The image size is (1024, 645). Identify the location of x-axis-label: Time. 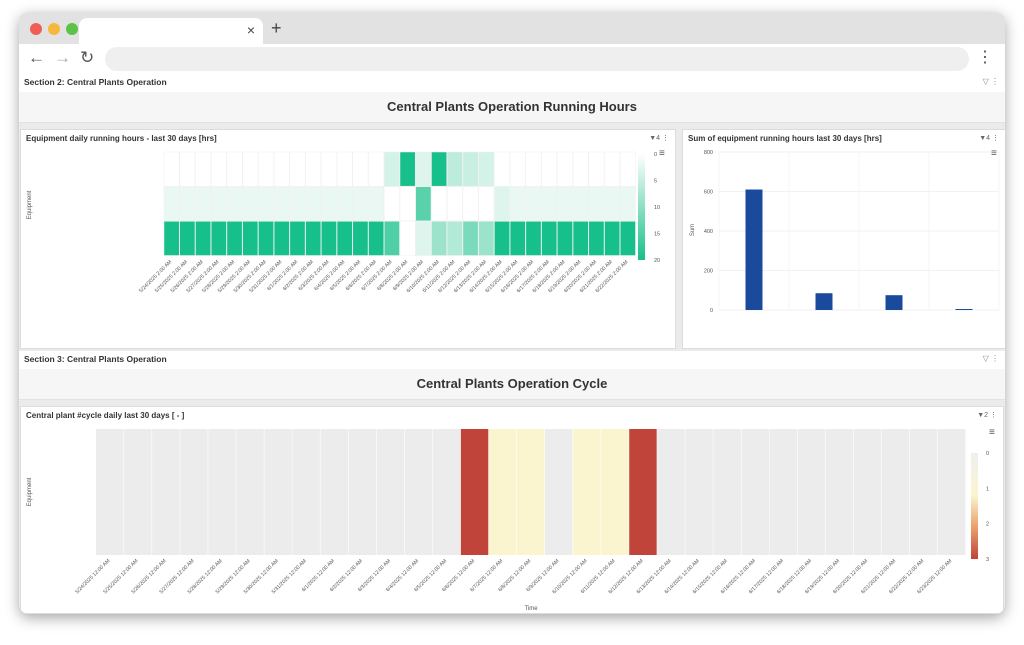
(531, 609).